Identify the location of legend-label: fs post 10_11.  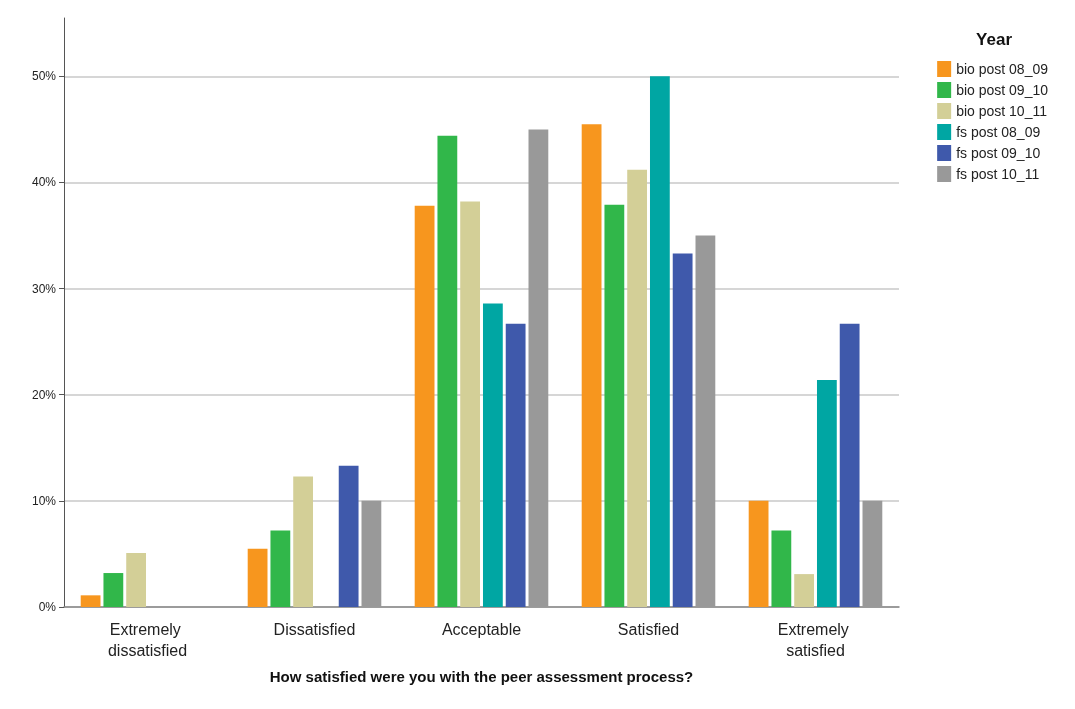
(998, 174).